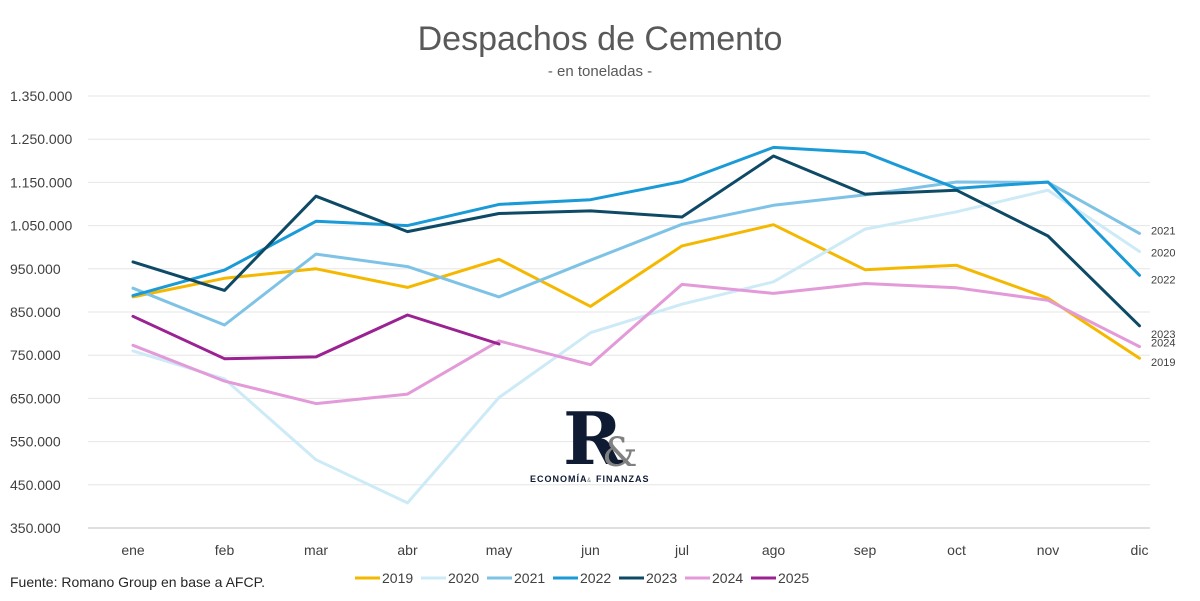 The width and height of the screenshot is (1200, 601). I want to click on y-tick-label: 750.000, so click(35, 355).